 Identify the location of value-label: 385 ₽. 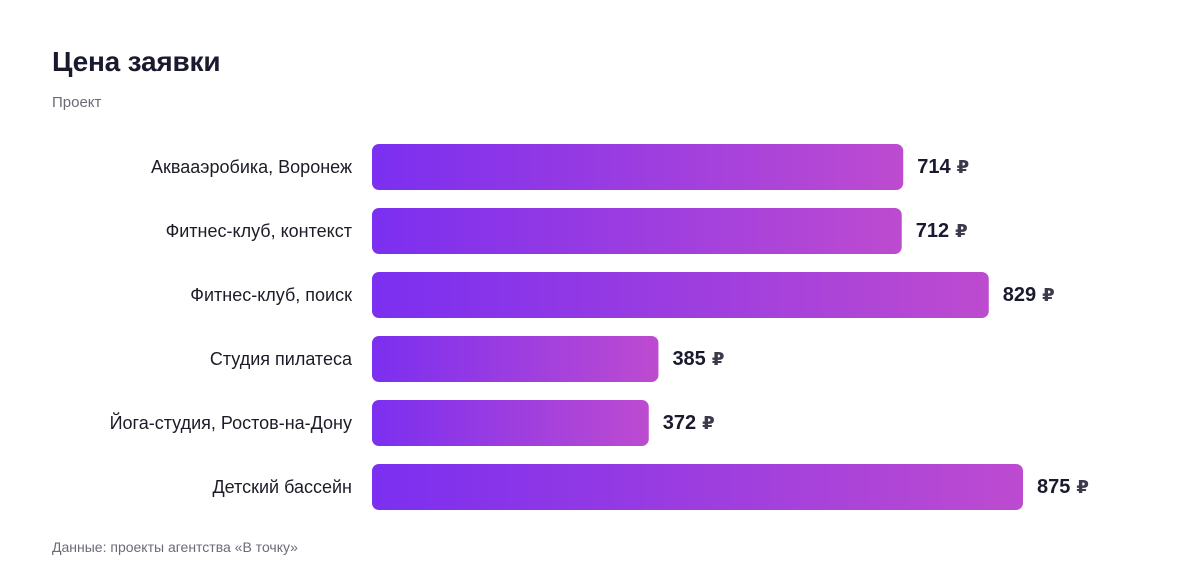
(698, 359).